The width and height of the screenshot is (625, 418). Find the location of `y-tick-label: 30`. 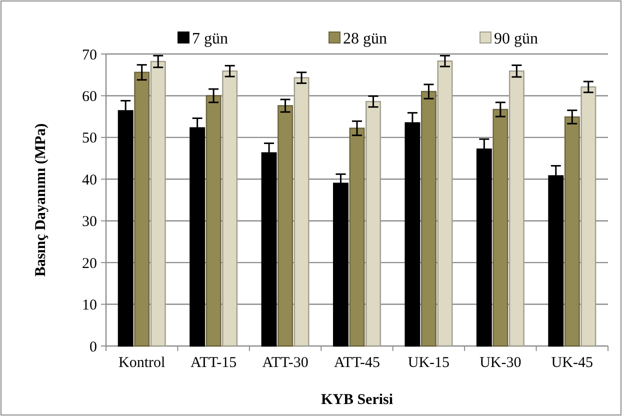

y-tick-label: 30 is located at coordinates (89, 222).